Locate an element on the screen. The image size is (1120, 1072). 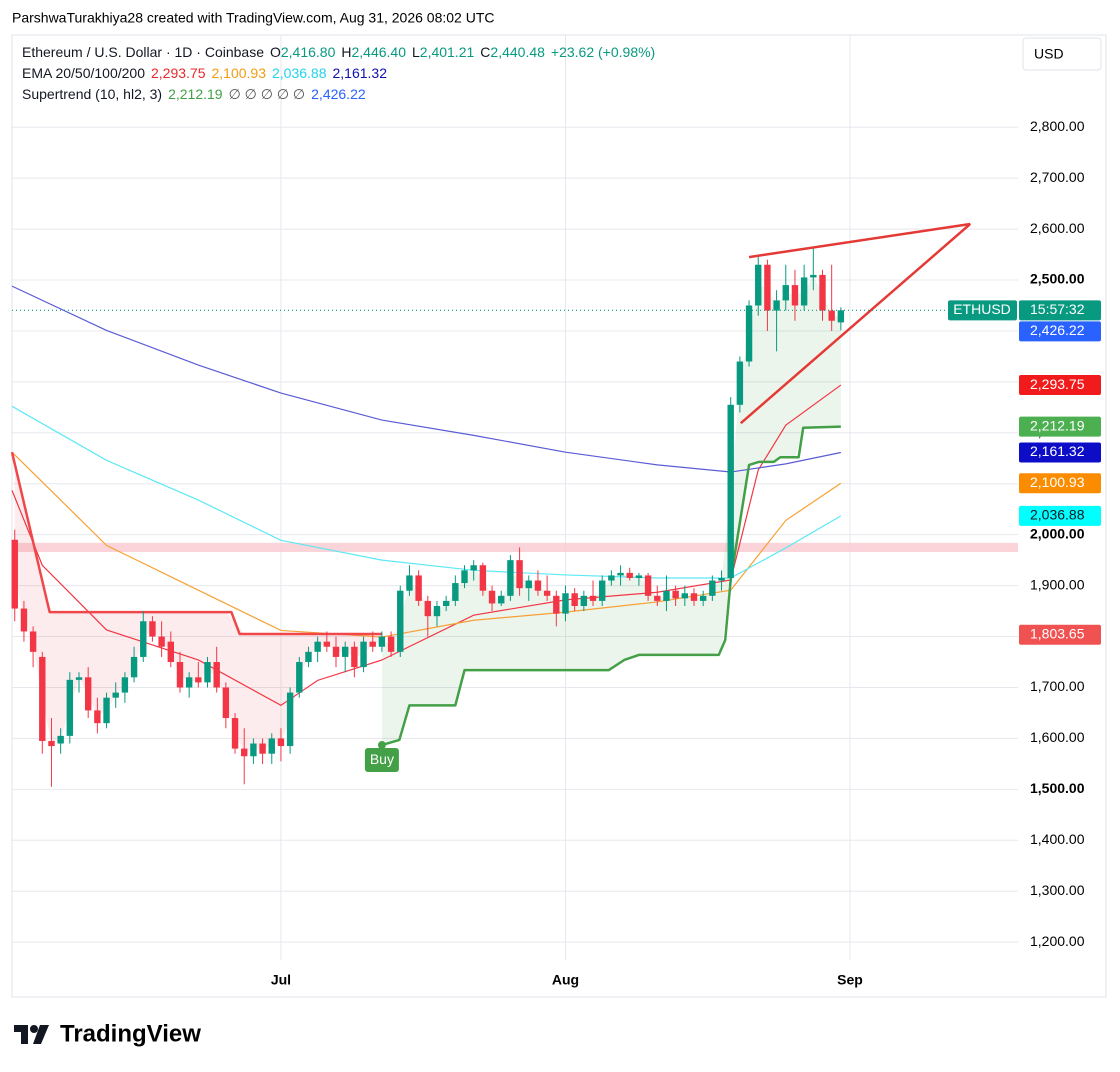
ohlc-item: O2,416.80 is located at coordinates (302, 52).